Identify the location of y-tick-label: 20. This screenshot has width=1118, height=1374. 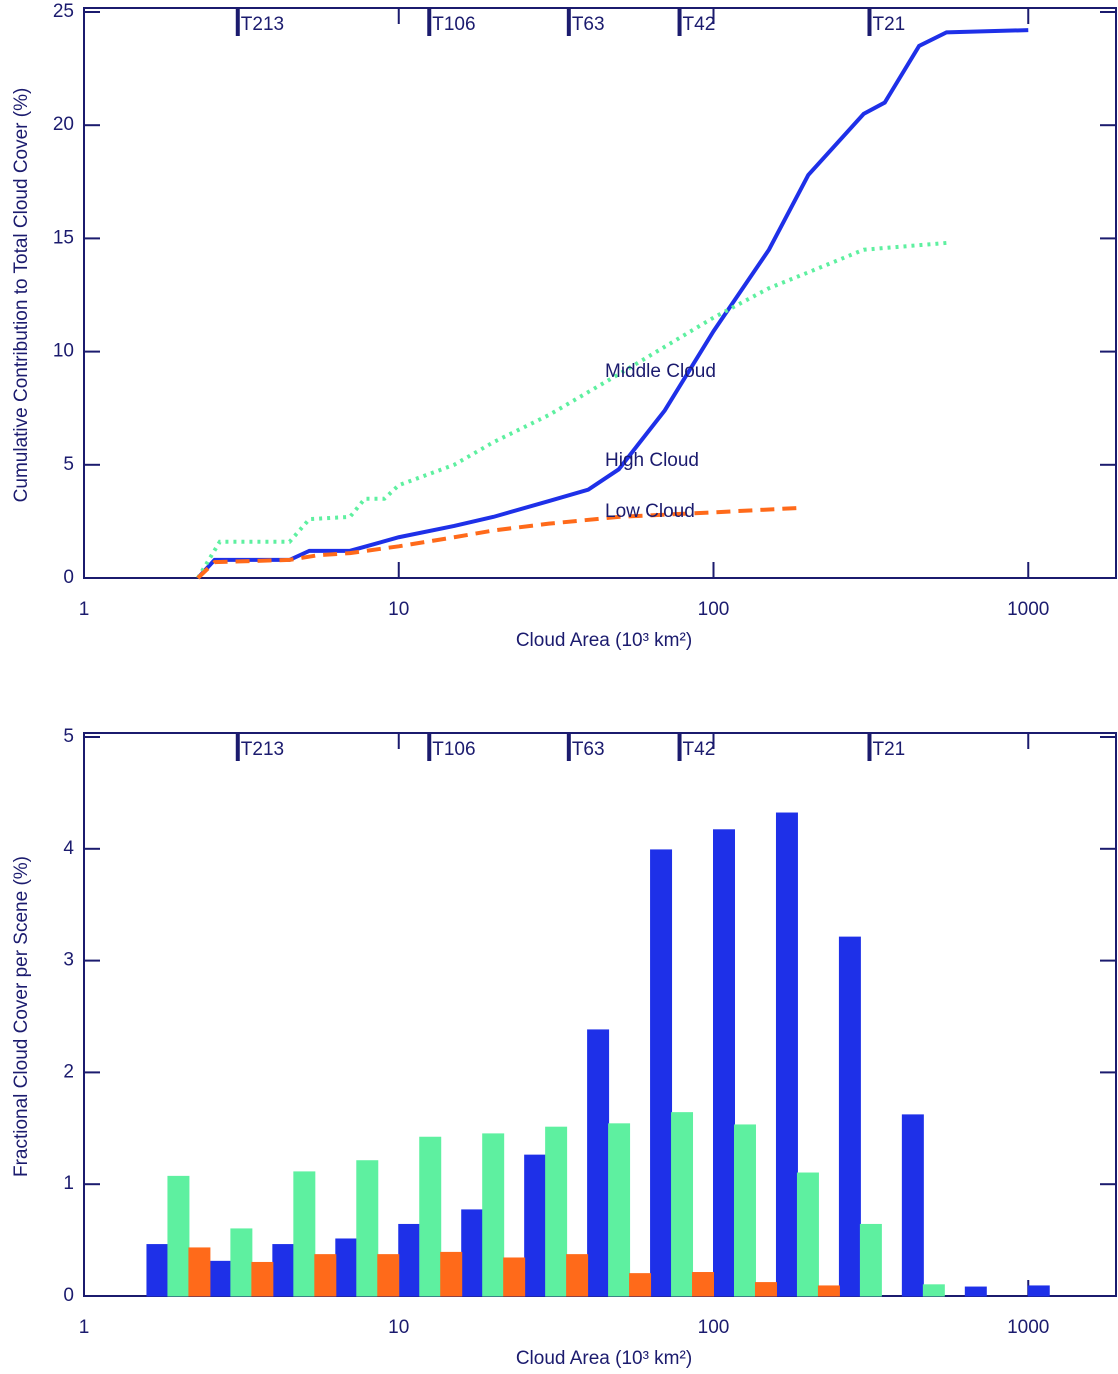
(63, 124).